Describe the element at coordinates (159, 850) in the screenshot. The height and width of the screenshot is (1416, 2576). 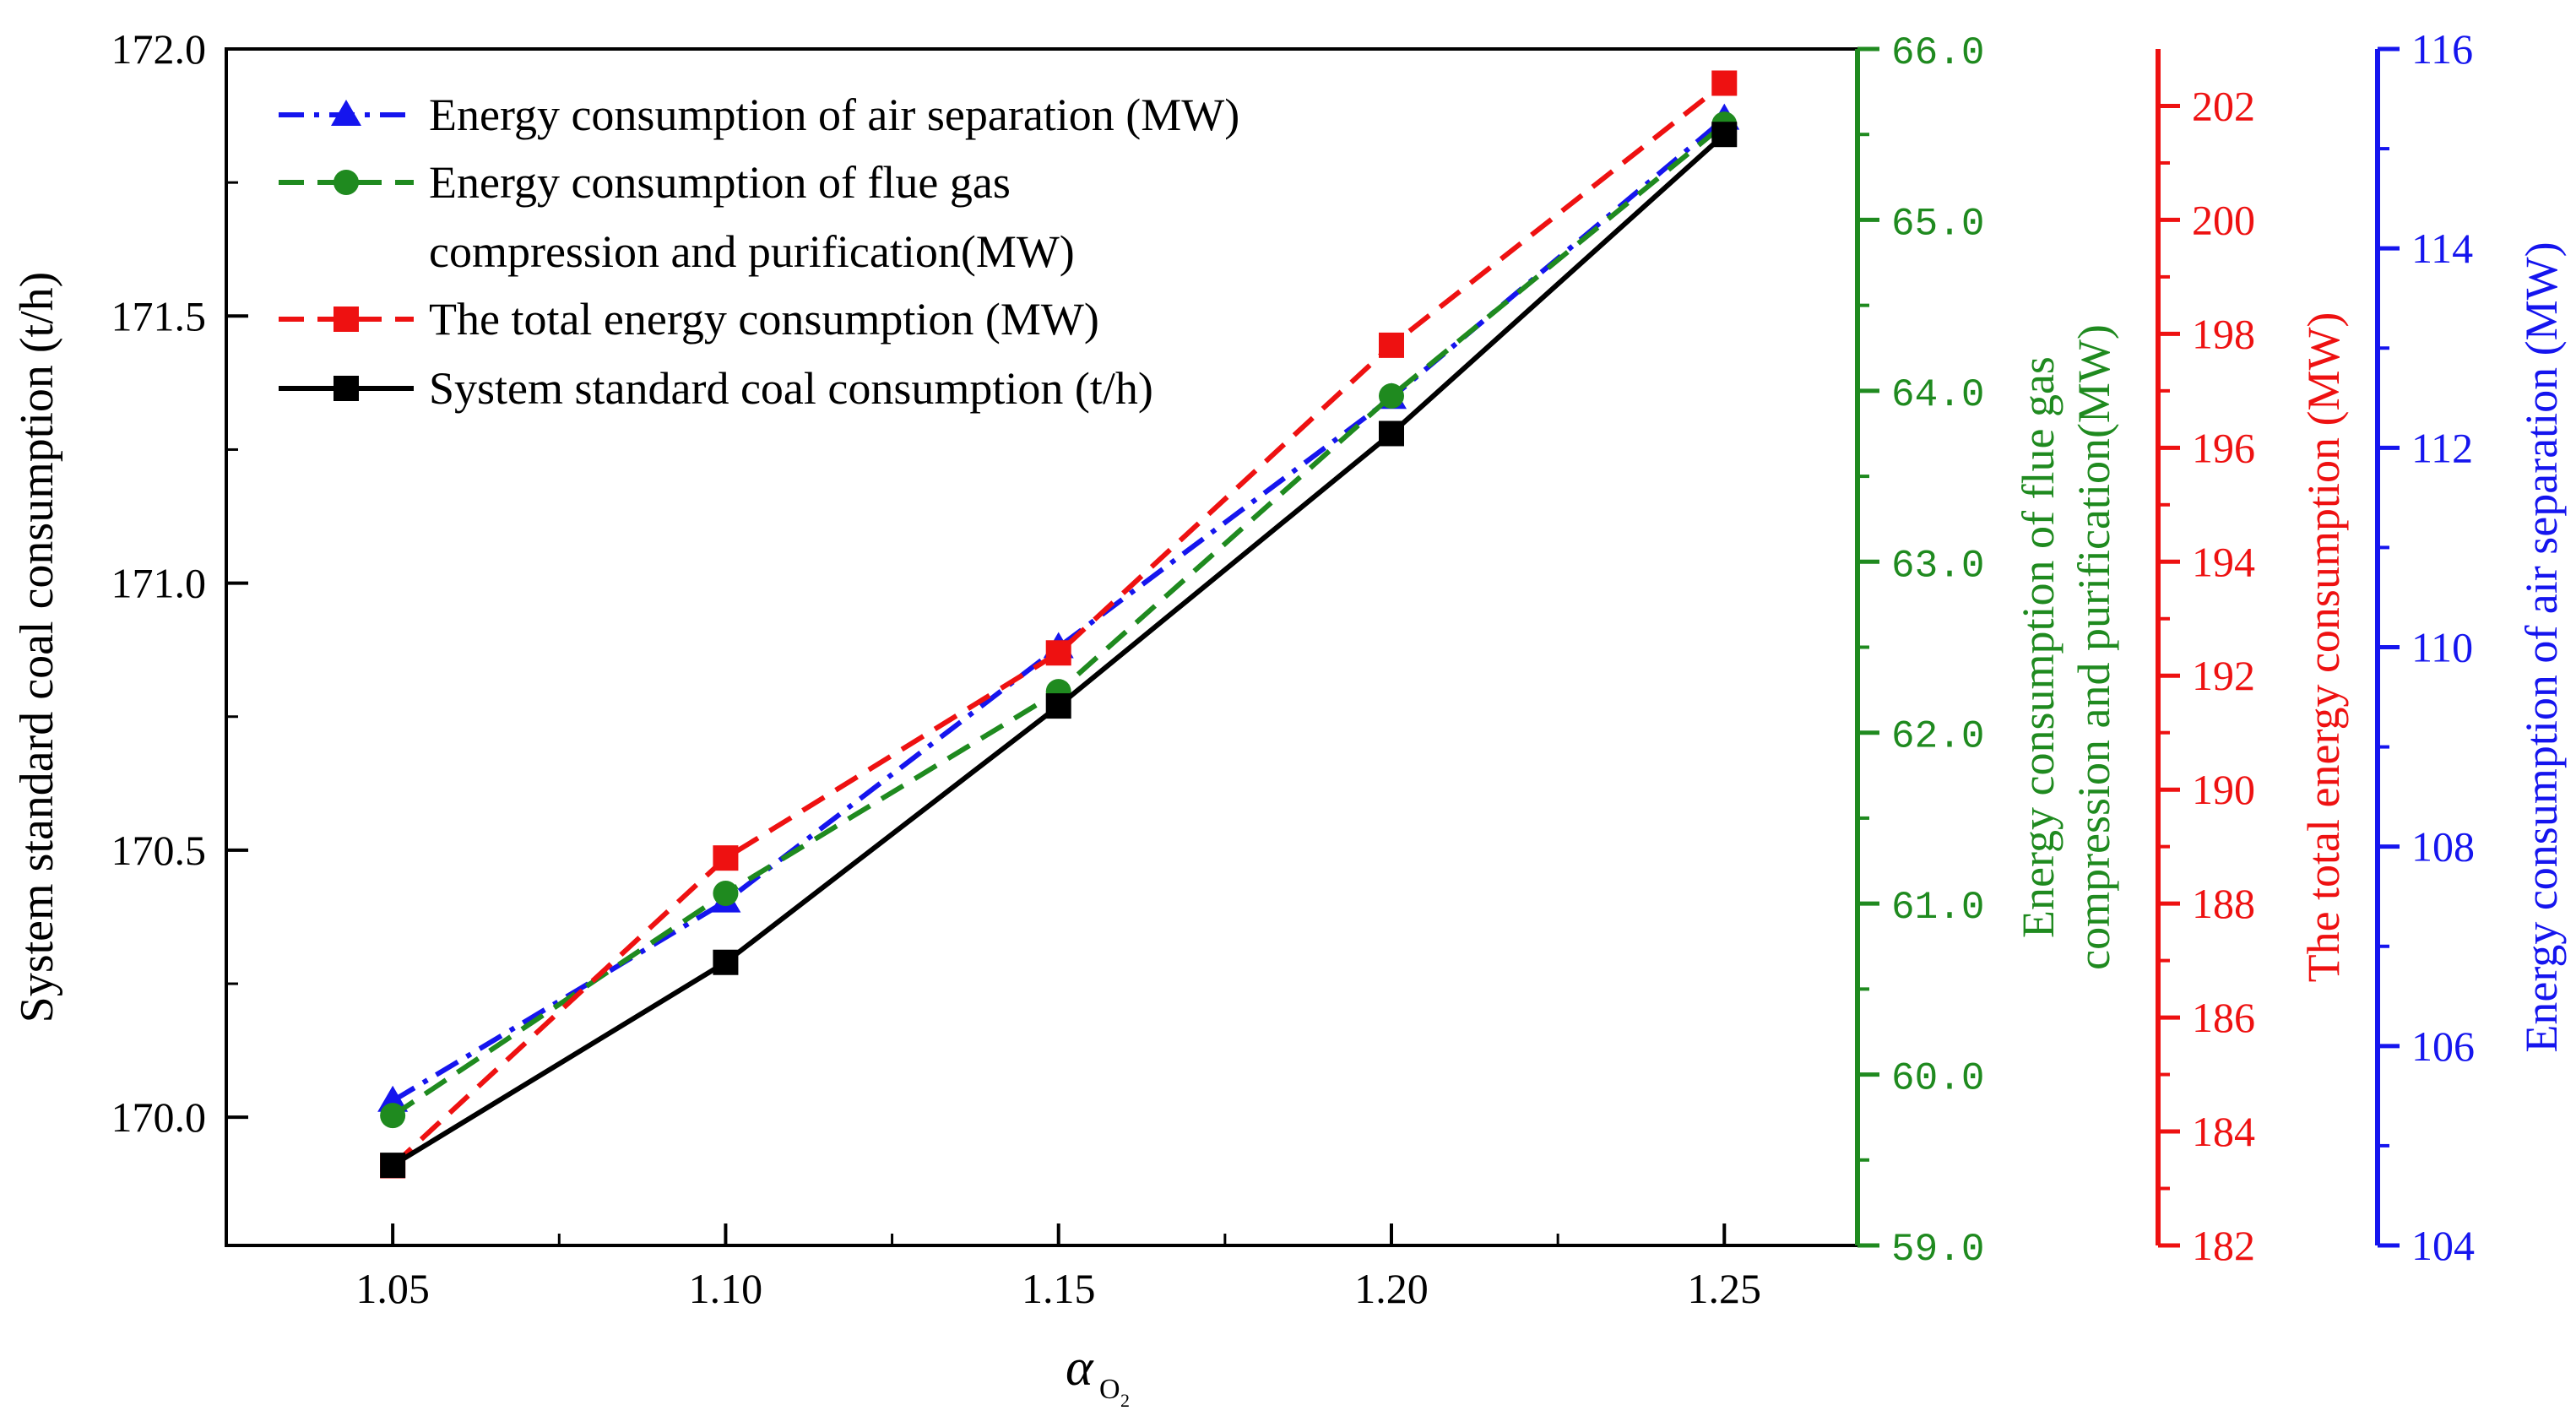
I see `left-tick-label: 170.5` at that location.